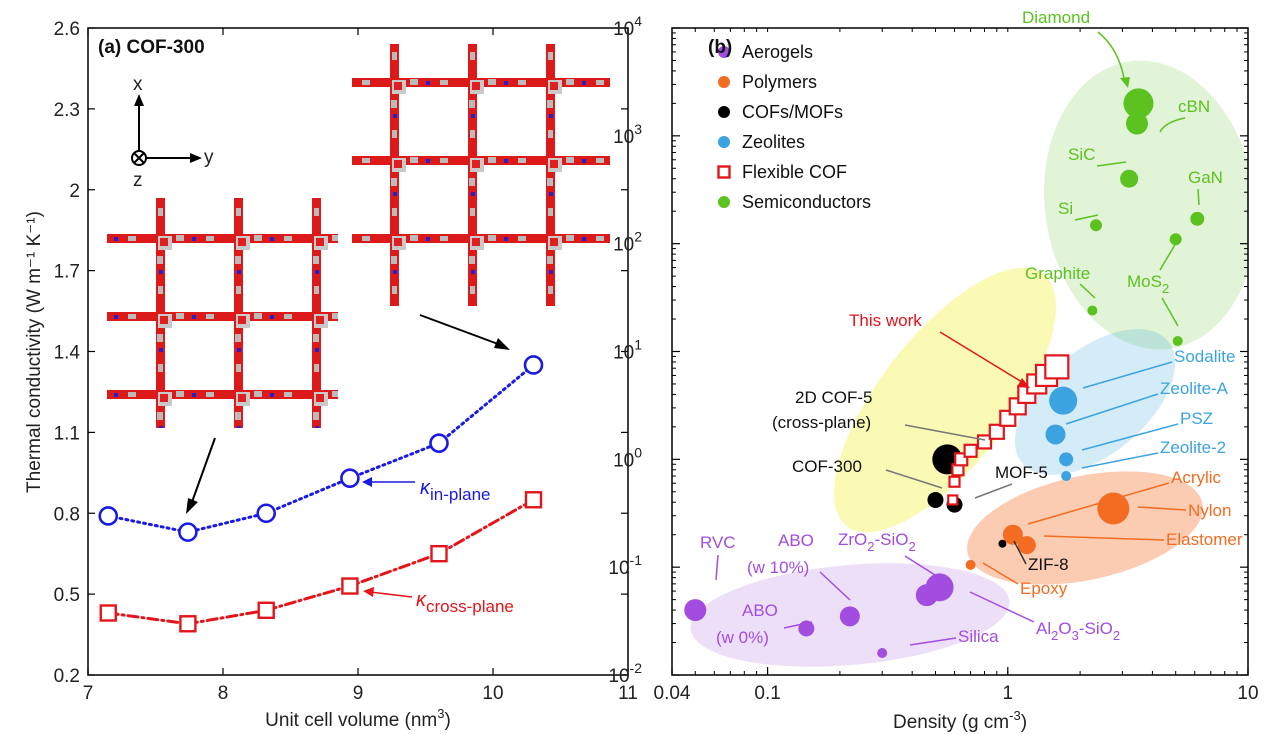 Image resolution: width=1264 pixels, height=734 pixels. Describe the element at coordinates (981, 357) in the screenshot. I see `arrow-this-work` at that location.